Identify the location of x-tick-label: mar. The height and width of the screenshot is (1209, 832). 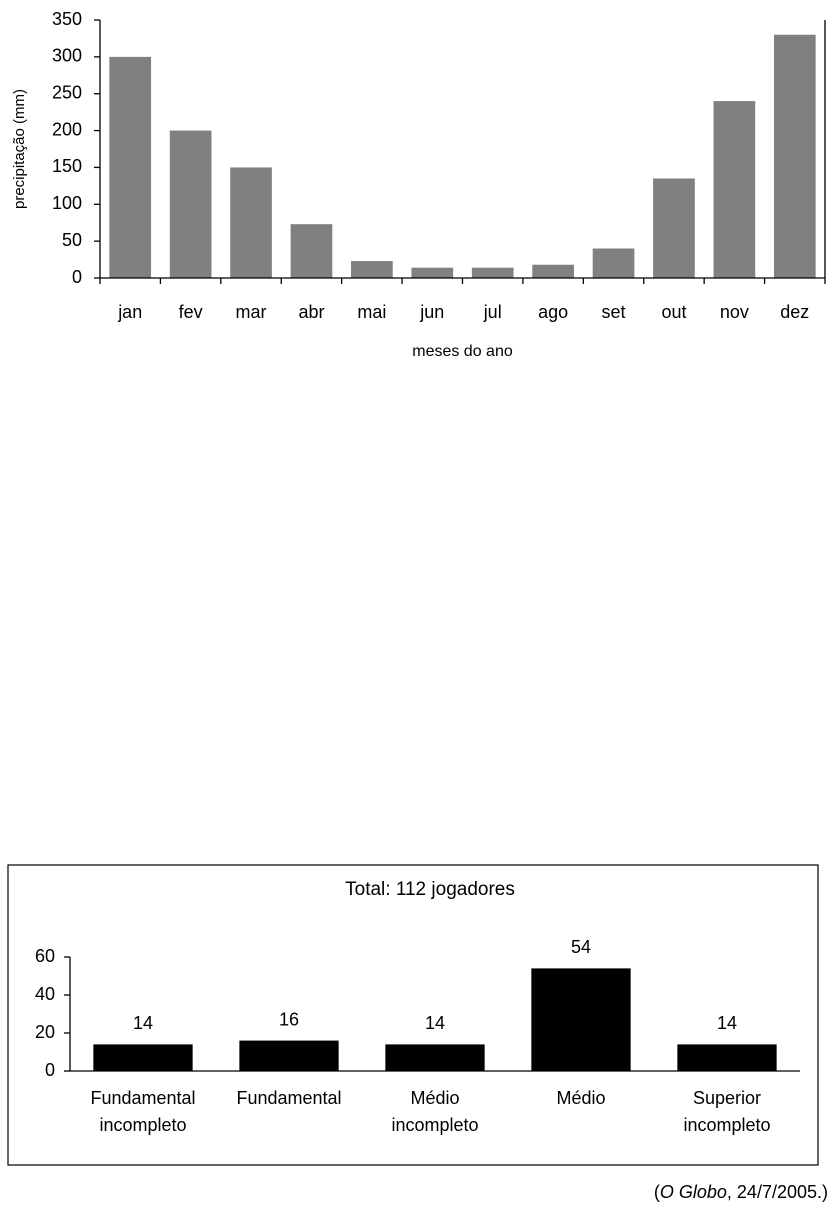
(251, 312).